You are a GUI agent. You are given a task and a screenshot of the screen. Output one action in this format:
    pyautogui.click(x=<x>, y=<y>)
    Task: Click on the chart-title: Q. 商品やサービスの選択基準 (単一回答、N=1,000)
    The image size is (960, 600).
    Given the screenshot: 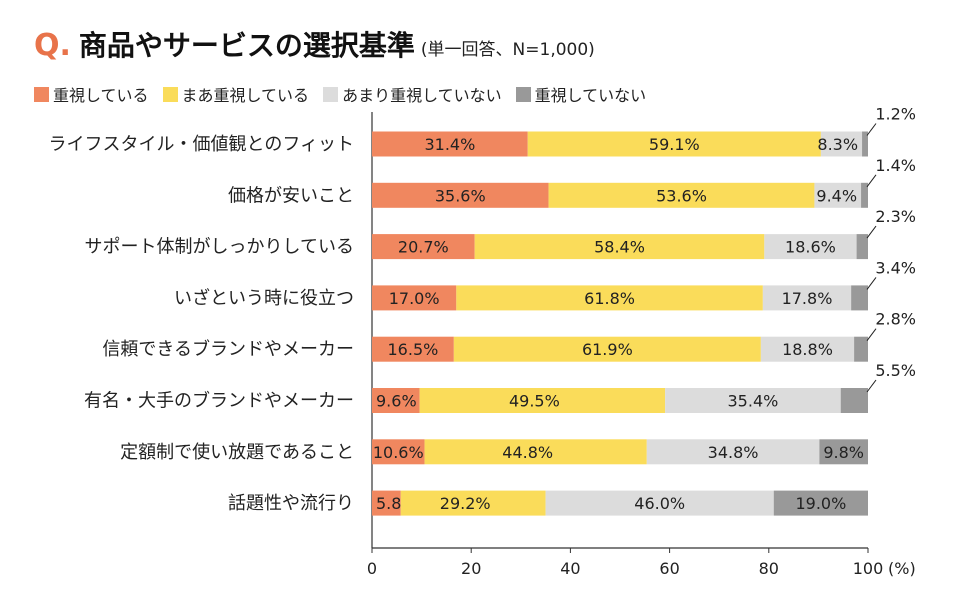 What is the action you would take?
    pyautogui.click(x=314, y=44)
    